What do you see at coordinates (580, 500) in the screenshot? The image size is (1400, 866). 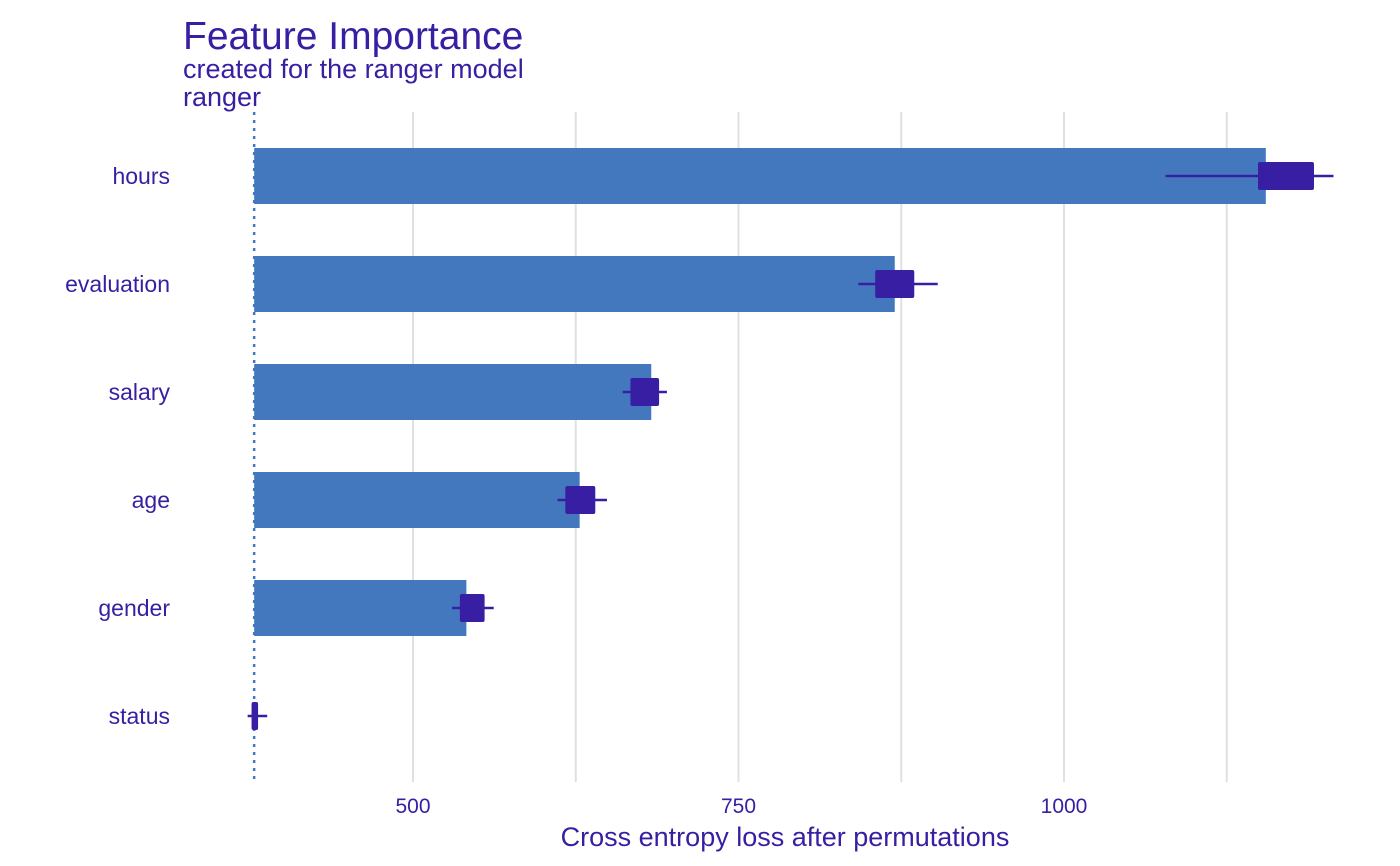 I see `box-age` at bounding box center [580, 500].